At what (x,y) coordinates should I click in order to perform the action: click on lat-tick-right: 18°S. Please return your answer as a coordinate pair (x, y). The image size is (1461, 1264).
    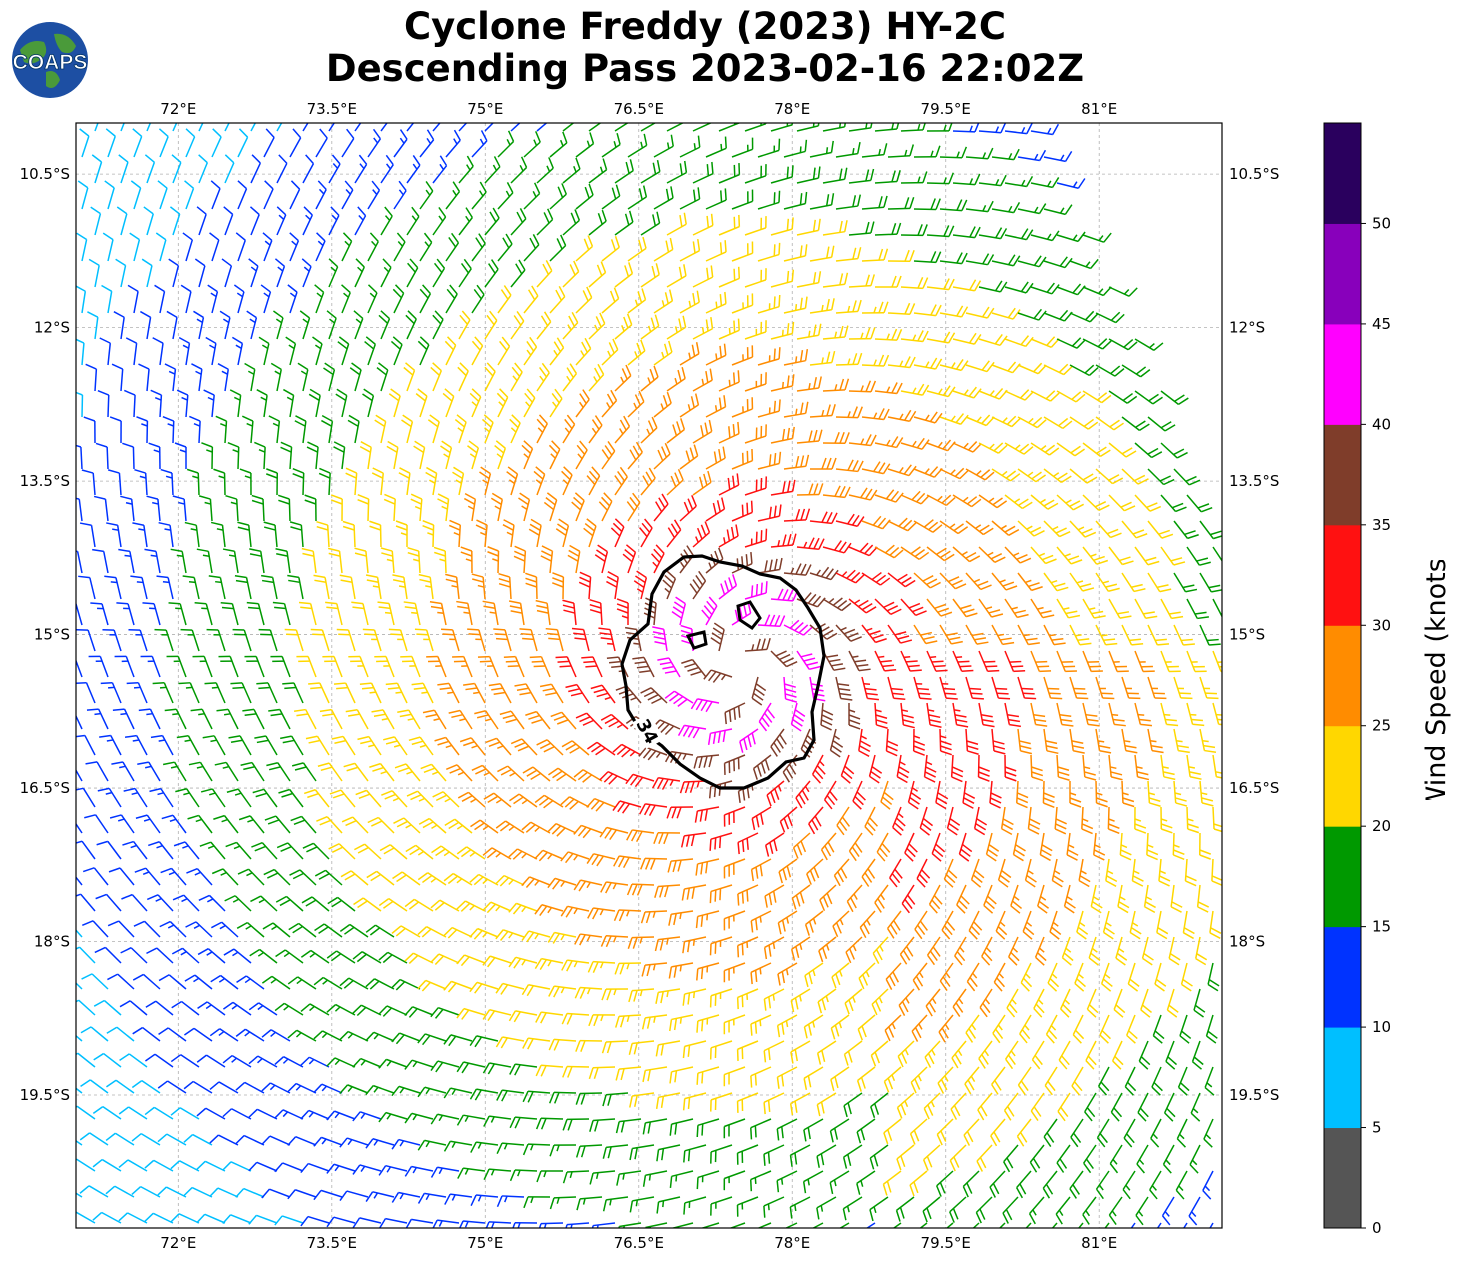
    Looking at the image, I should click on (1247, 942).